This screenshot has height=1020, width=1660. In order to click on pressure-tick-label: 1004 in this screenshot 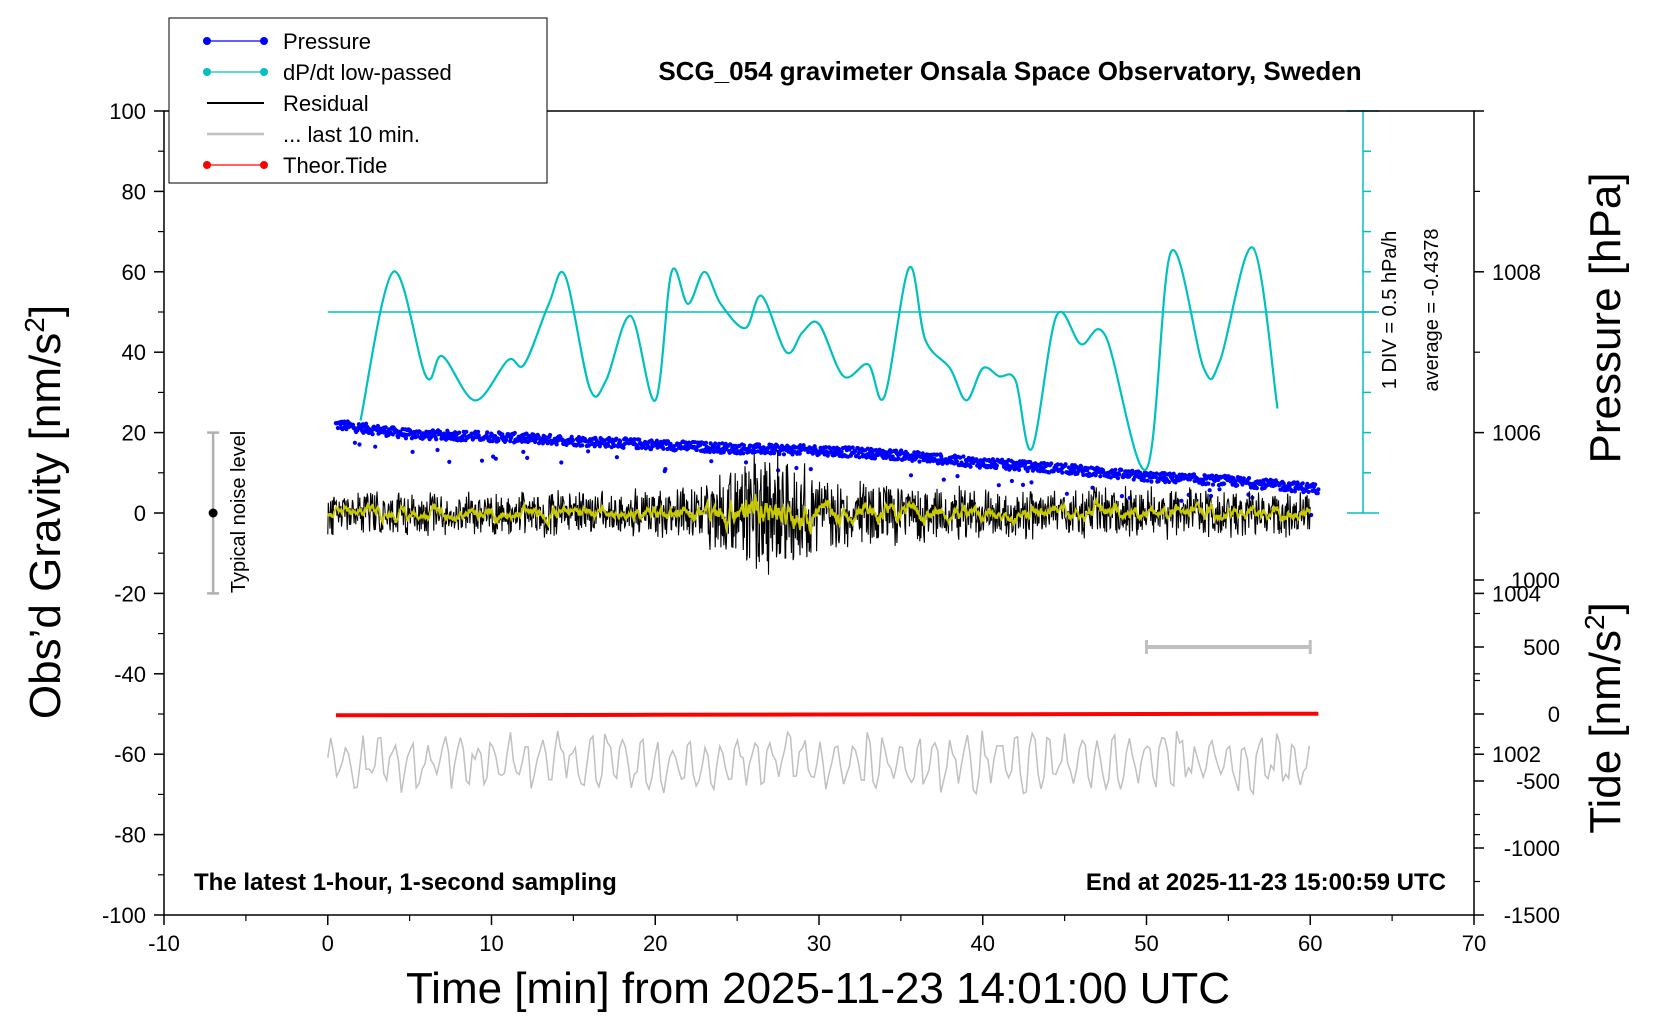, I will do `click(1516, 593)`.